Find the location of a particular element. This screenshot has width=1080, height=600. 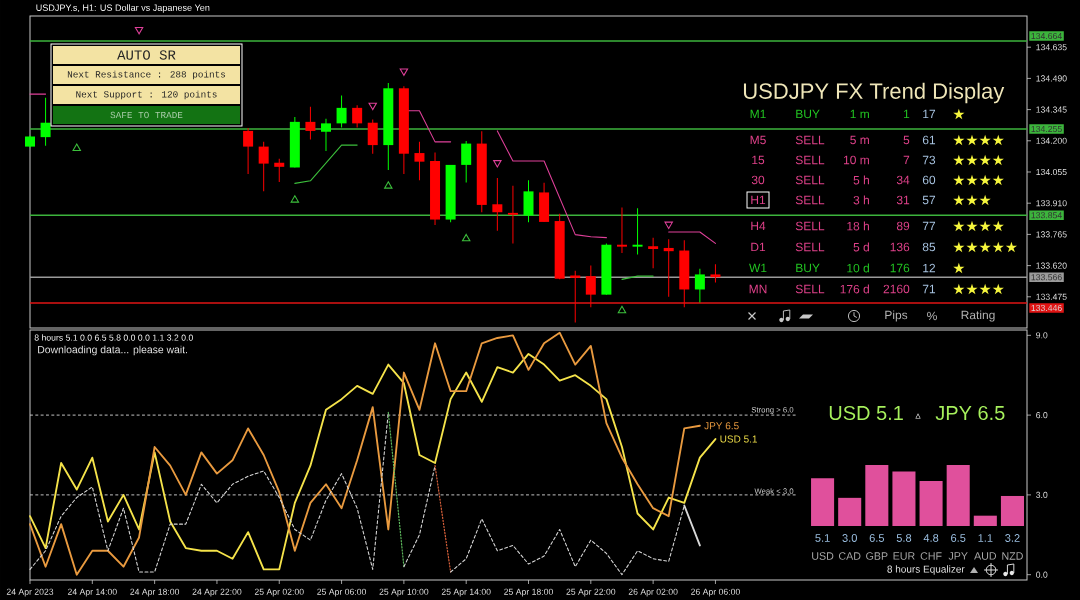

y-tick-label: 134.345 is located at coordinates (1051, 109).